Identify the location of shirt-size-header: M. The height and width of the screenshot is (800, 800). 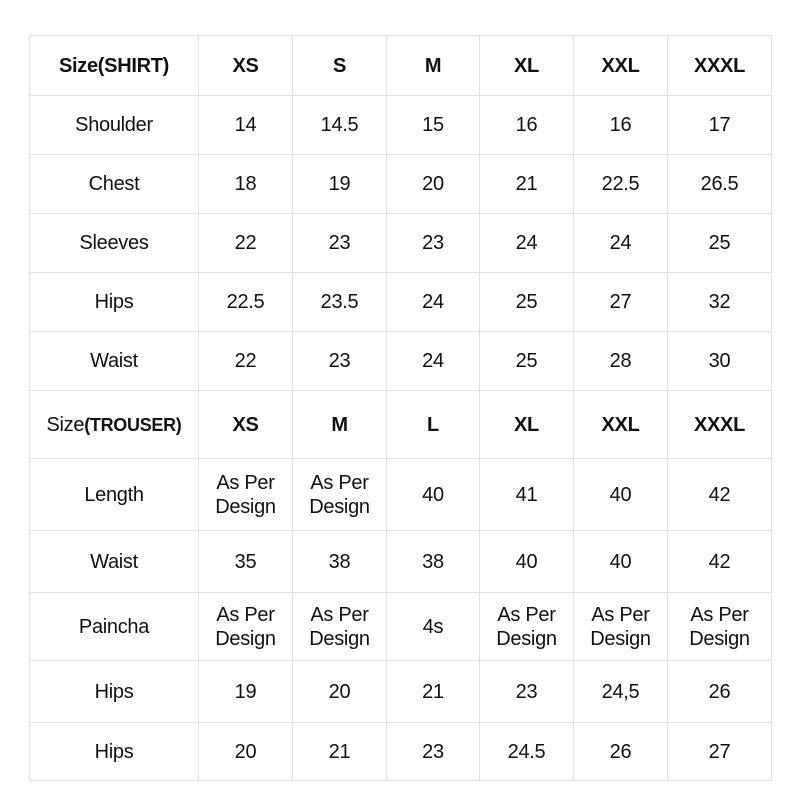
(433, 65).